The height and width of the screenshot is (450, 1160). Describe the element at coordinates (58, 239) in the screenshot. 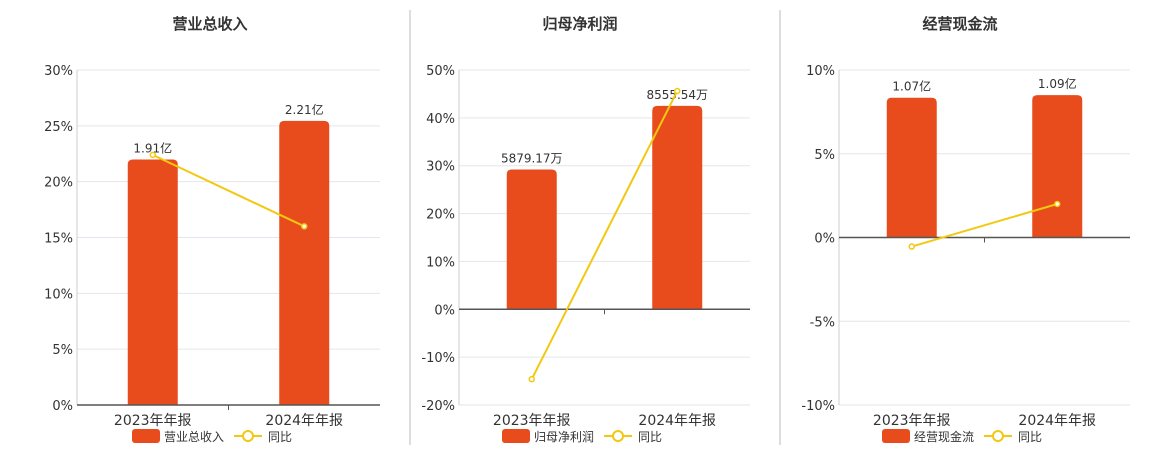

I see `y-tick-label: 15%` at that location.